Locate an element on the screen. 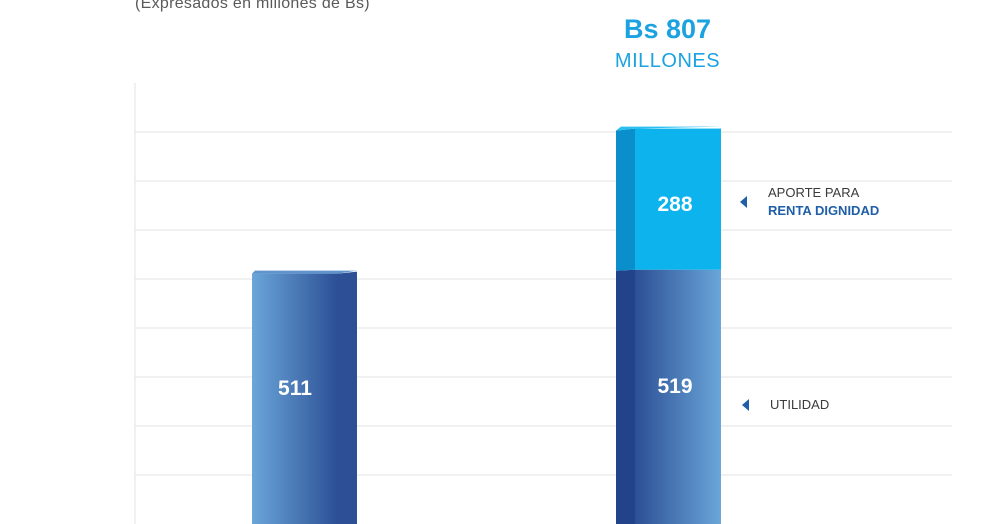 This screenshot has width=991, height=524. total-value-label: Bs 807 is located at coordinates (667, 29).